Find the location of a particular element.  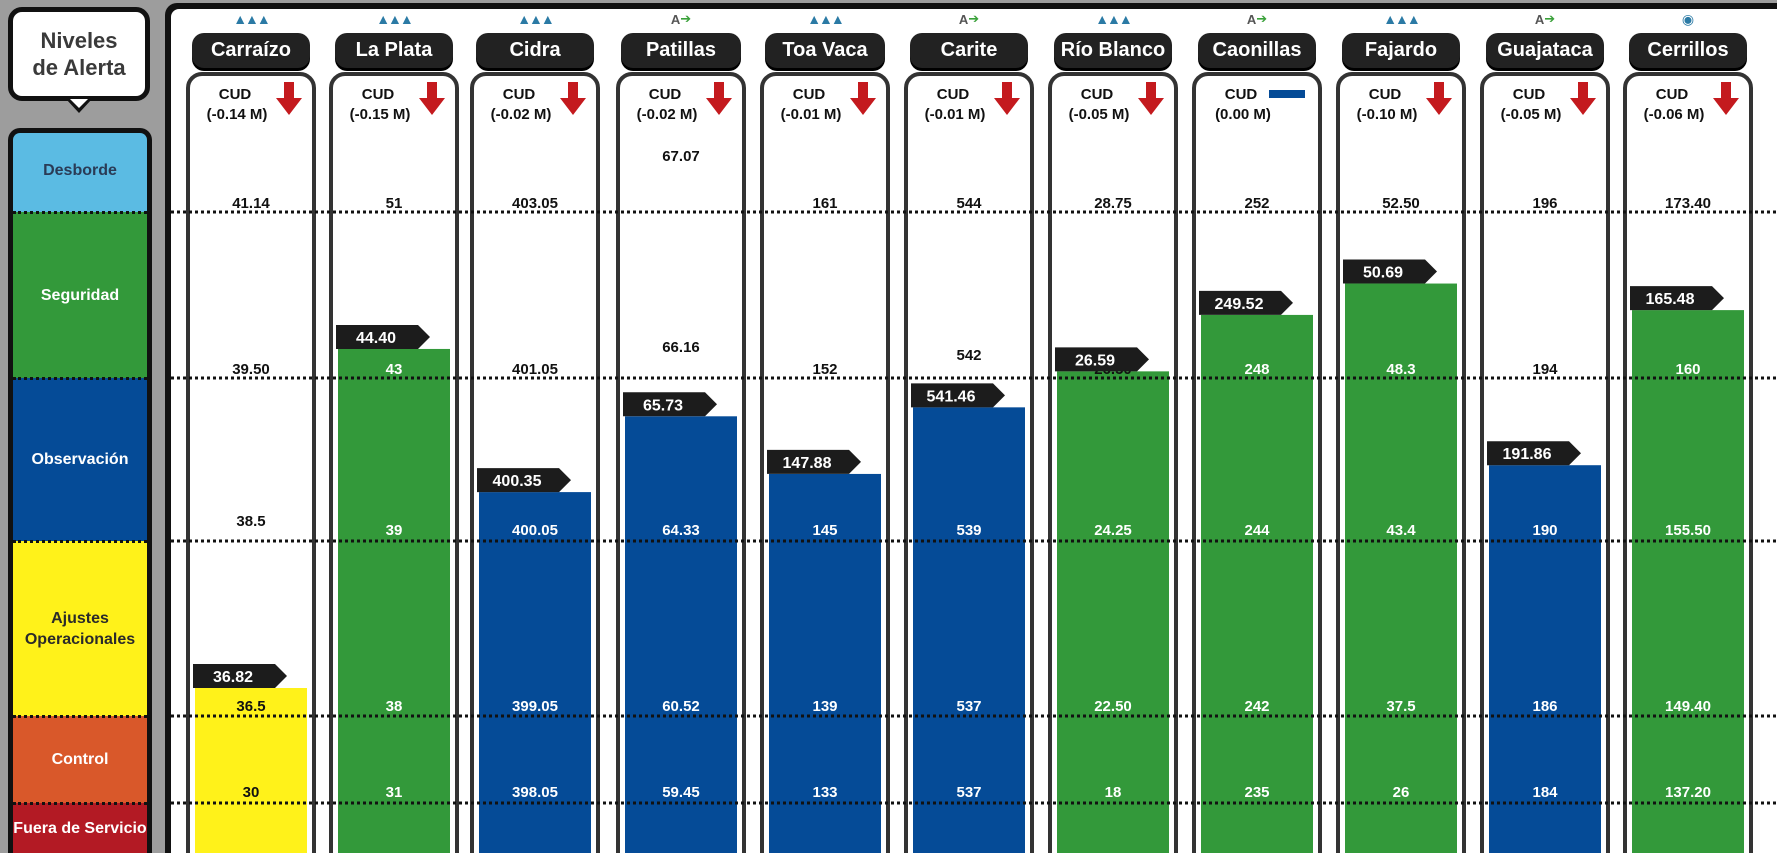

reservoir-name-pill: Carraízo is located at coordinates (251, 50).